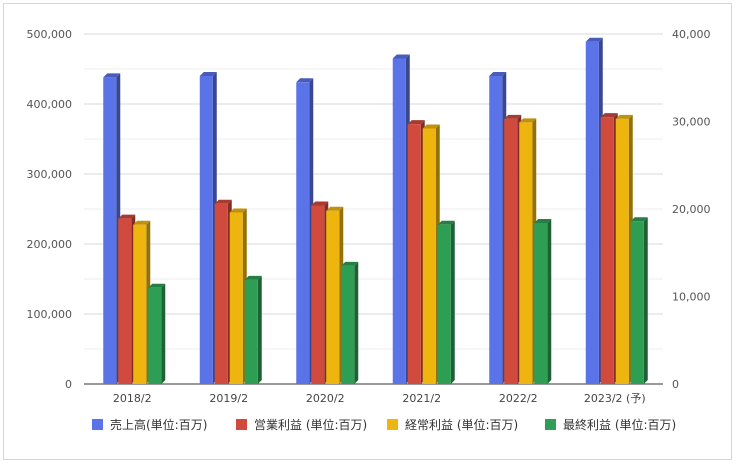 The height and width of the screenshot is (465, 737). I want to click on x-tick-label: 2020/2, so click(325, 398).